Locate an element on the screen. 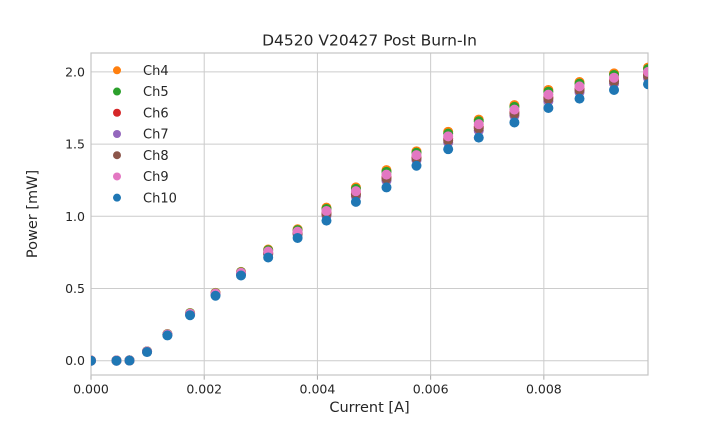 The width and height of the screenshot is (720, 432). legend-item-ch6: Ch6 is located at coordinates (141, 113).